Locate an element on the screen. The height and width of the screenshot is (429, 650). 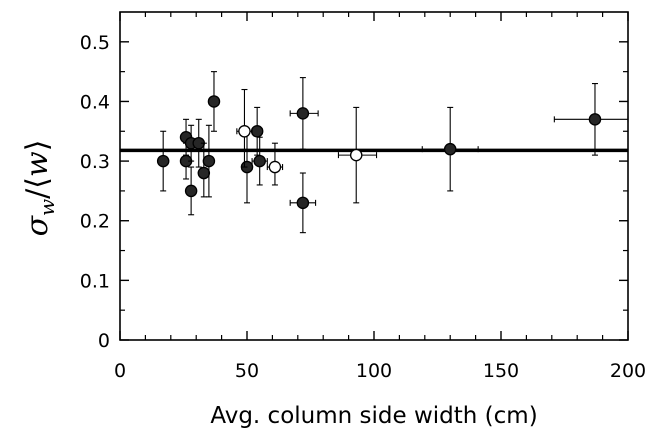
x-tick-label: 100 is located at coordinates (374, 371).